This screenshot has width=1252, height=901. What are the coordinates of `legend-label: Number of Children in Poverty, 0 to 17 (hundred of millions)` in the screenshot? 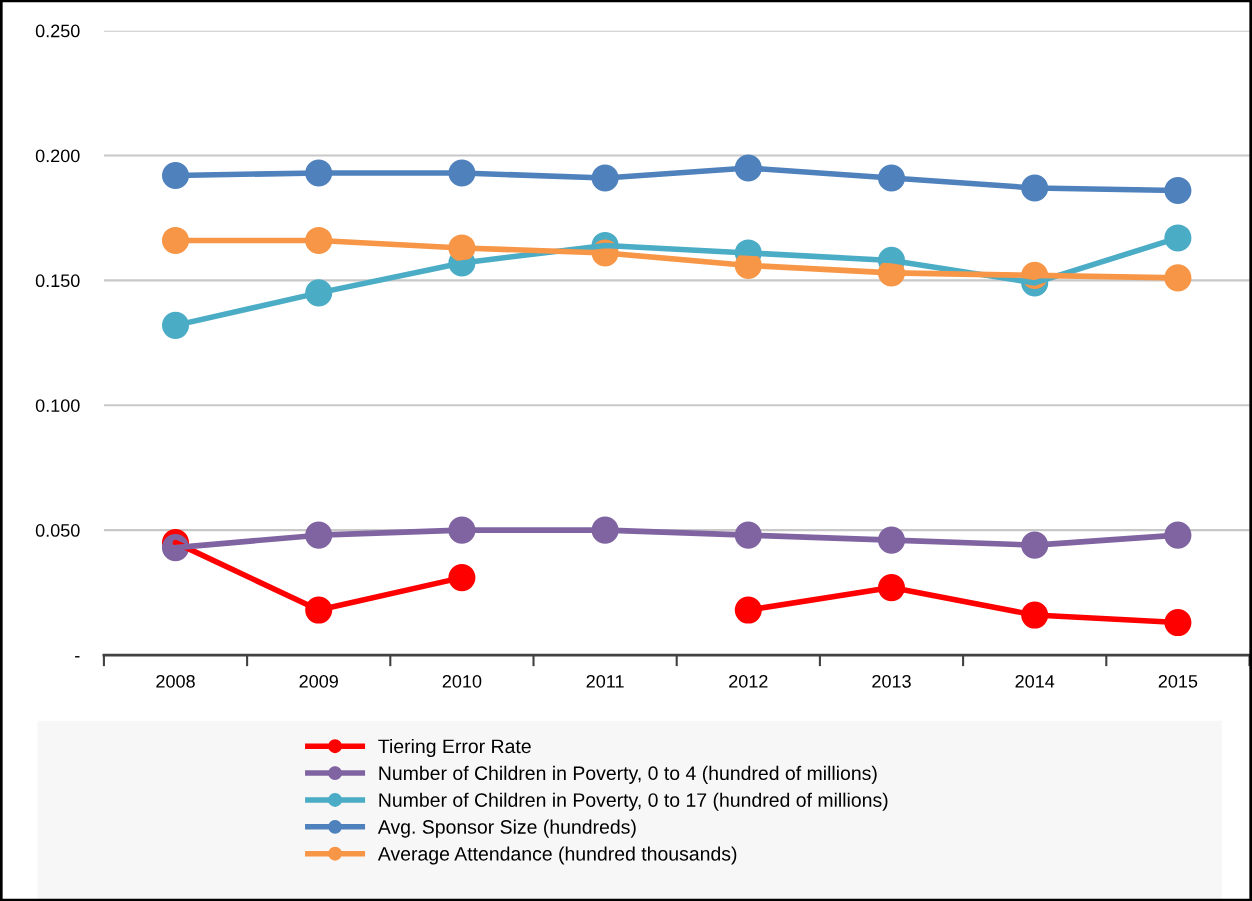 It's located at (633, 801).